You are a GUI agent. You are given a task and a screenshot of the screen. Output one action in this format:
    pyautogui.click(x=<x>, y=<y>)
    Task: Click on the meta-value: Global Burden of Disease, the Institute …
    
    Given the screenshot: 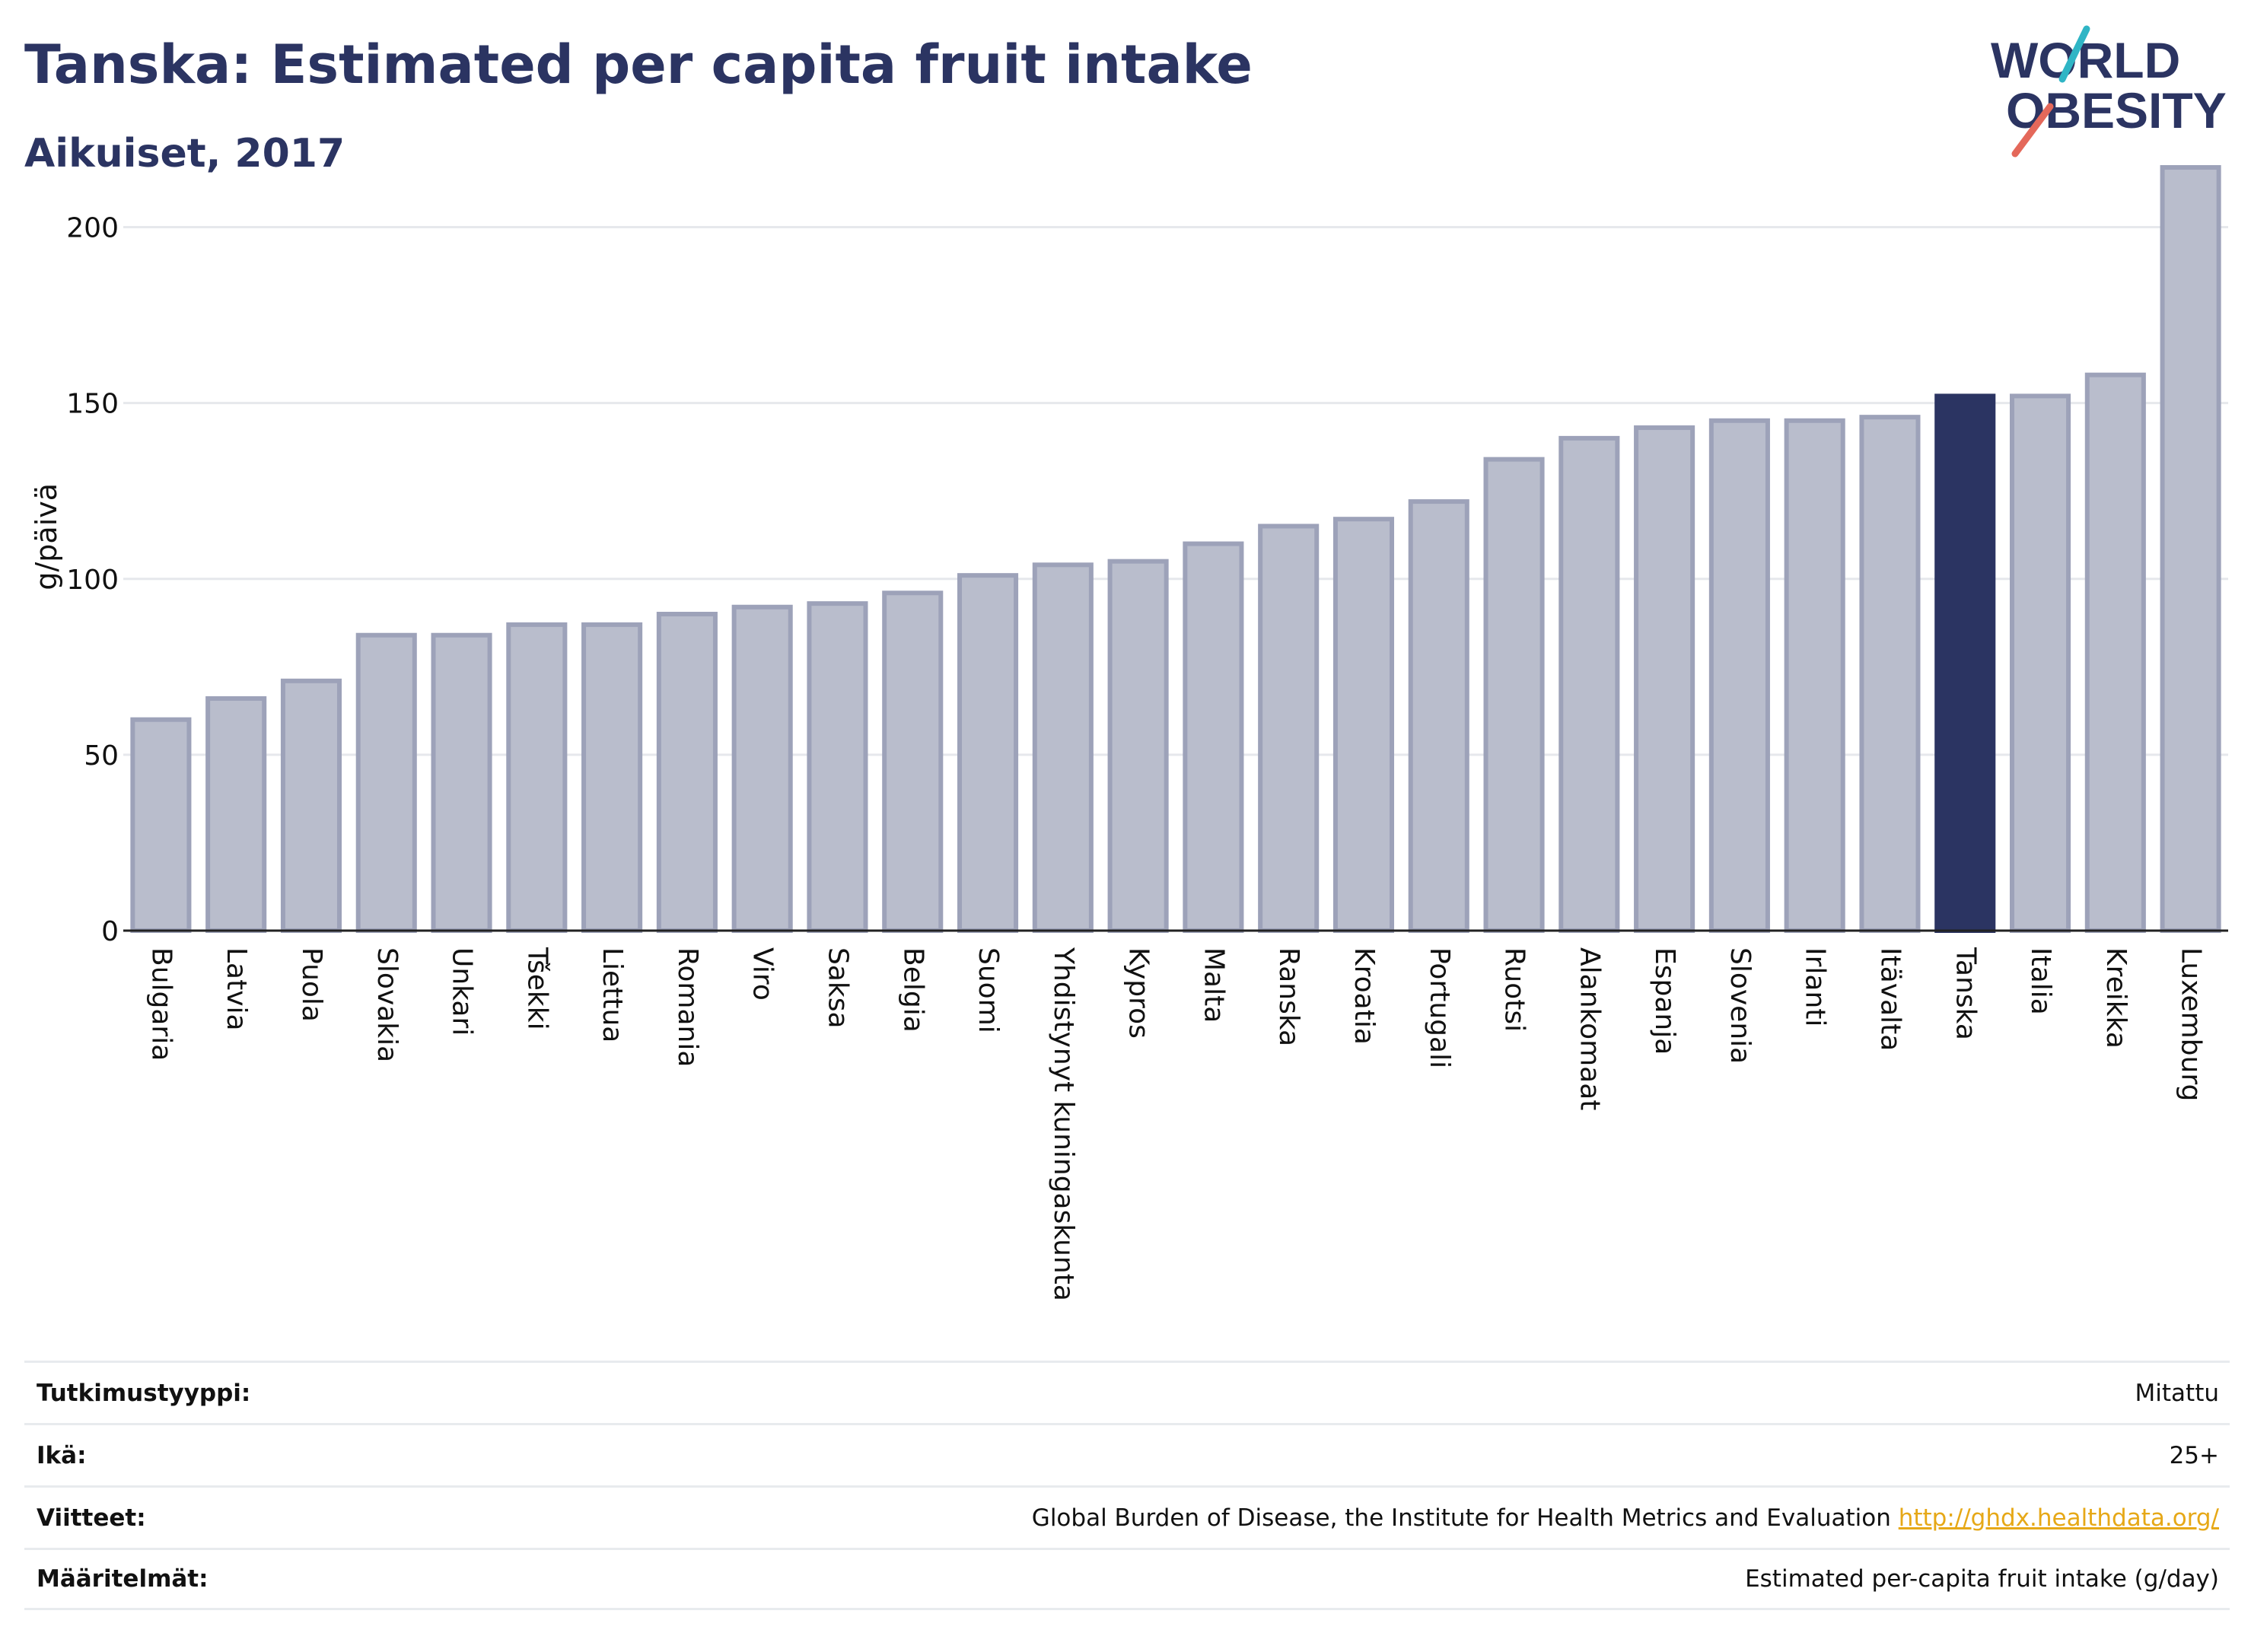 What is the action you would take?
    pyautogui.click(x=1625, y=1518)
    